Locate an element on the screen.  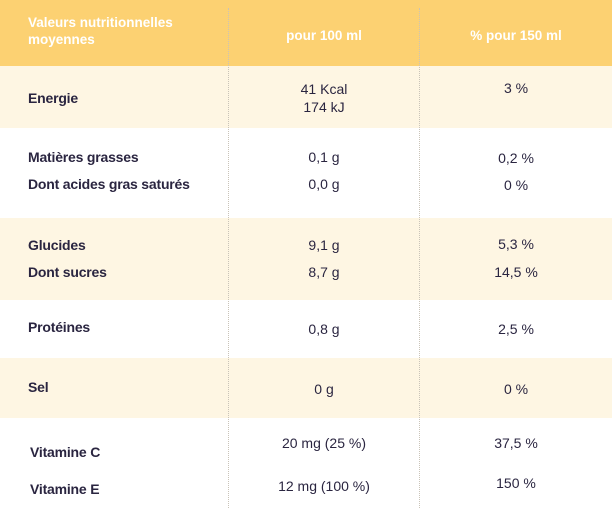
row-value-per150: 150 % is located at coordinates (516, 483).